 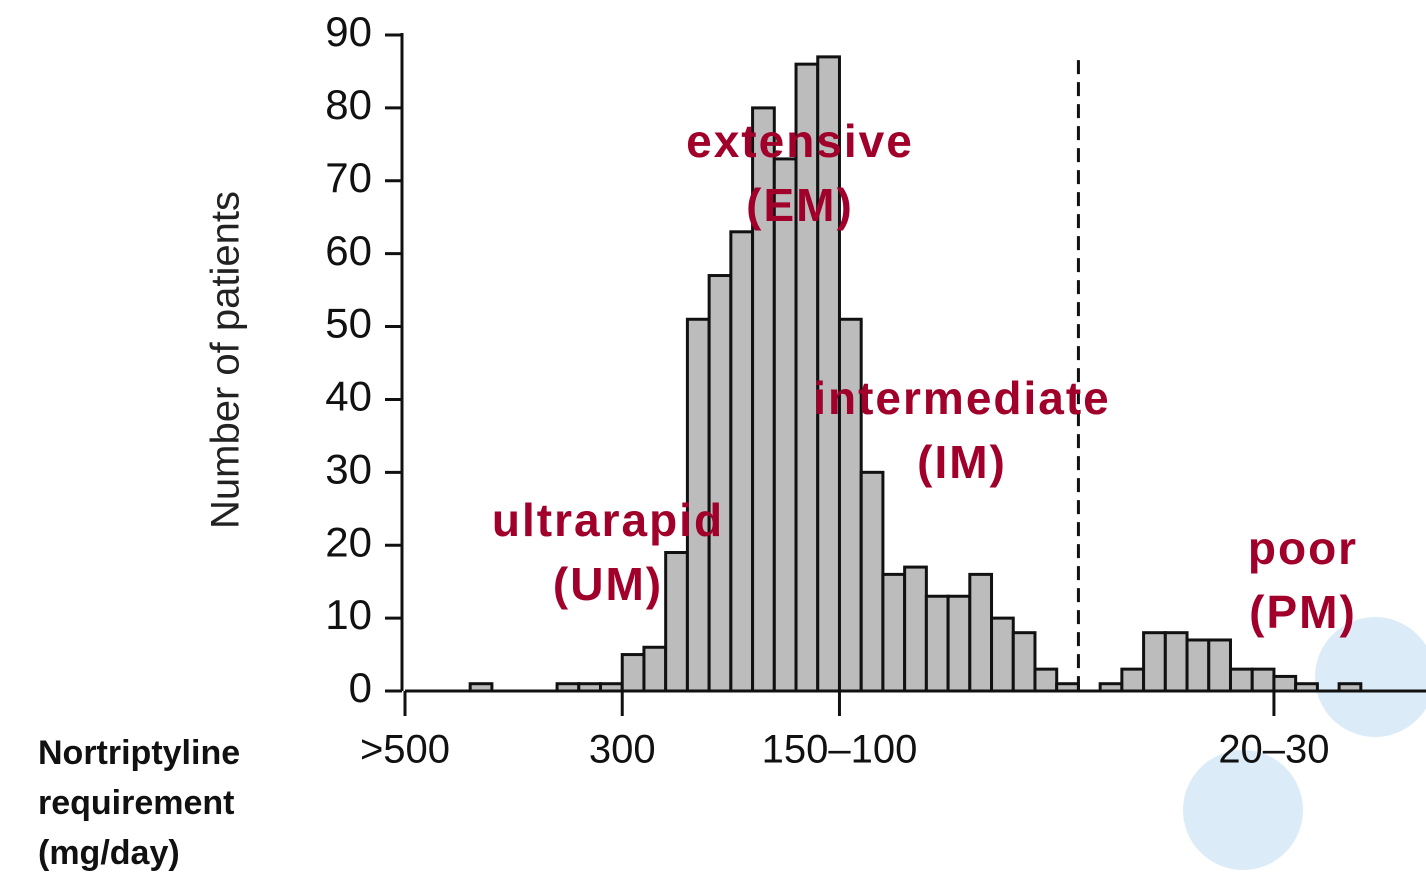 I want to click on annotation: extensive, so click(x=800, y=141).